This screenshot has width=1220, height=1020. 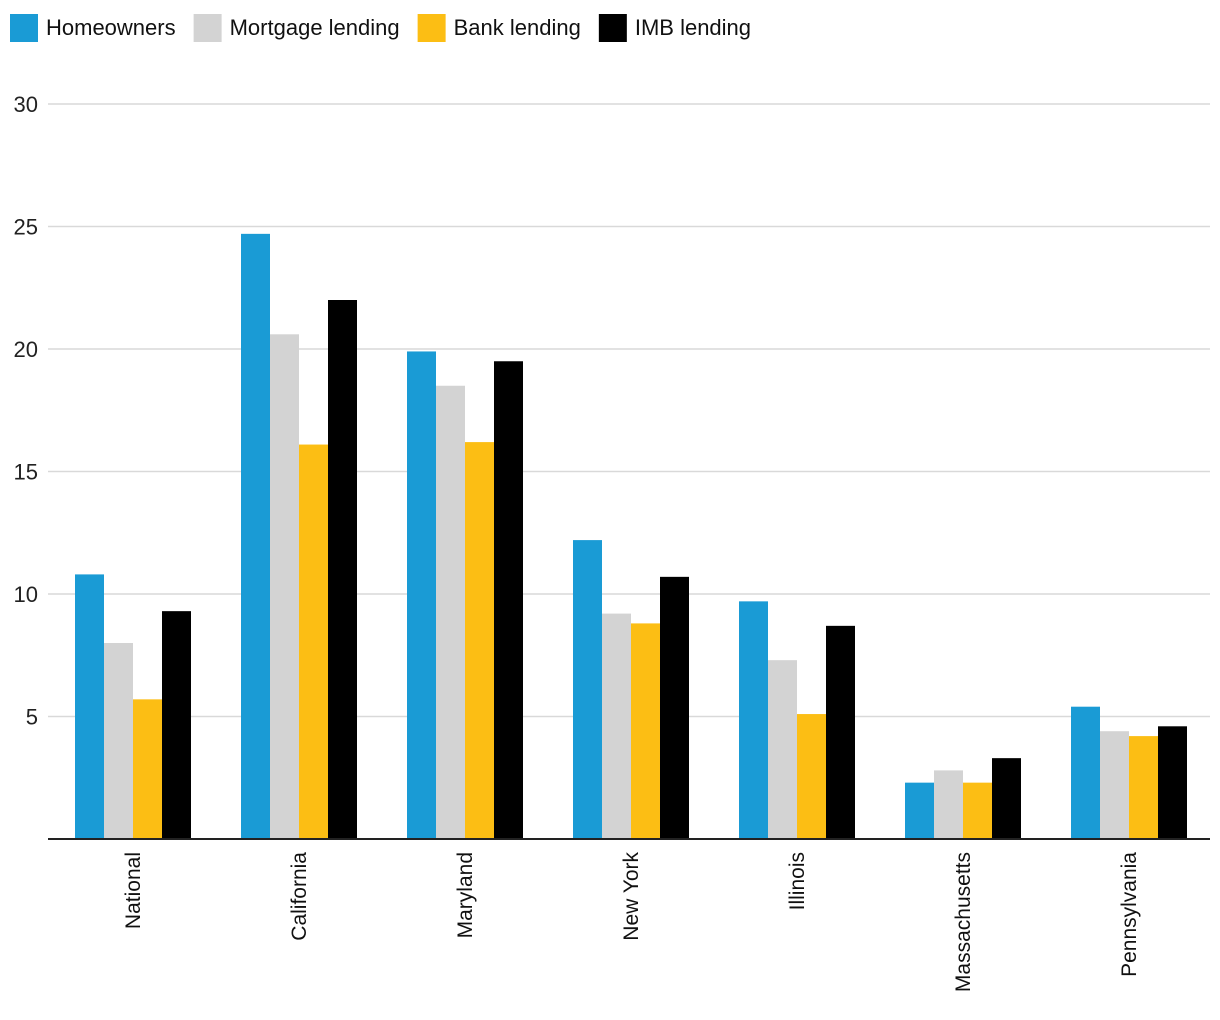 What do you see at coordinates (176, 725) in the screenshot?
I see `bar-national-imb-lending` at bounding box center [176, 725].